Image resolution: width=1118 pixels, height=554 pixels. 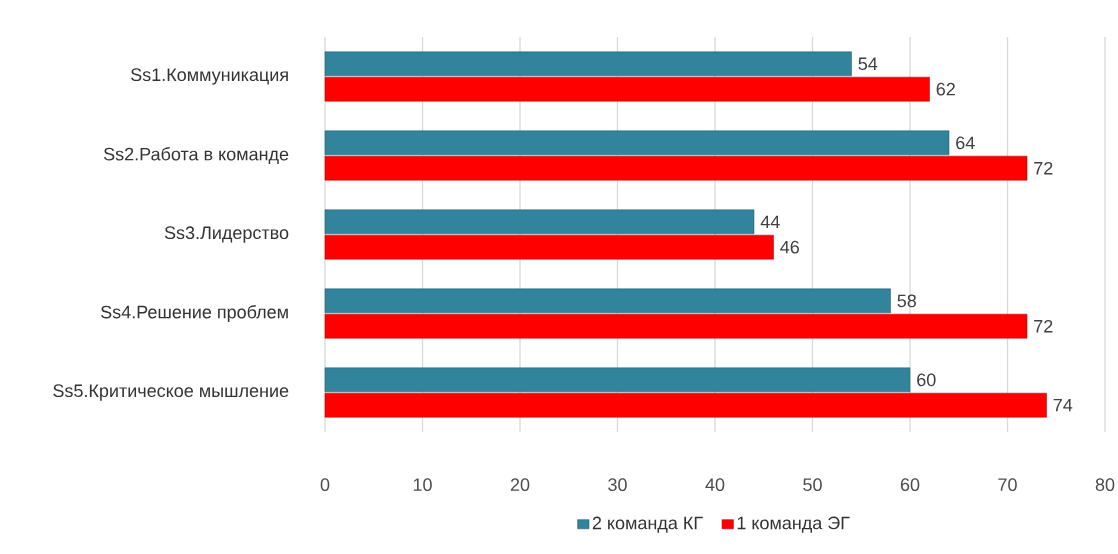 What do you see at coordinates (910, 485) in the screenshot?
I see `x-tick-label: 60` at bounding box center [910, 485].